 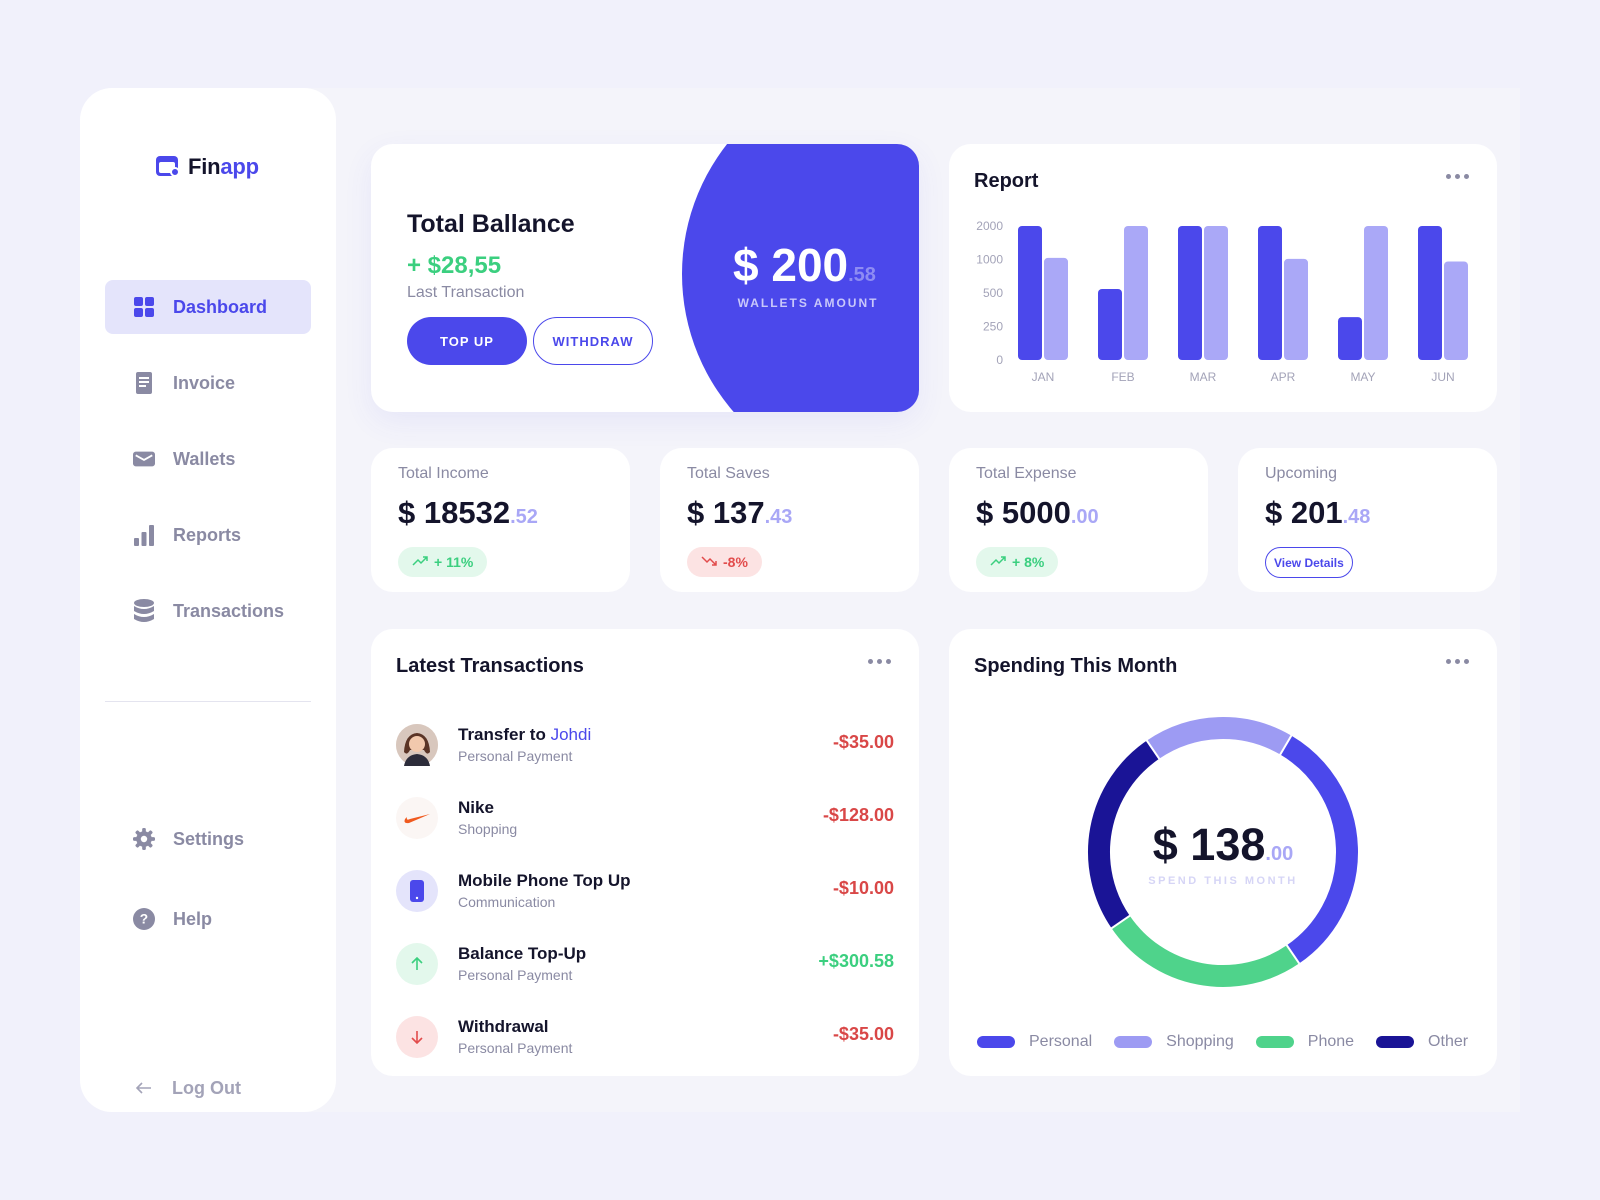 I want to click on transaction-name: Mobile Phone Top Up, so click(x=544, y=880).